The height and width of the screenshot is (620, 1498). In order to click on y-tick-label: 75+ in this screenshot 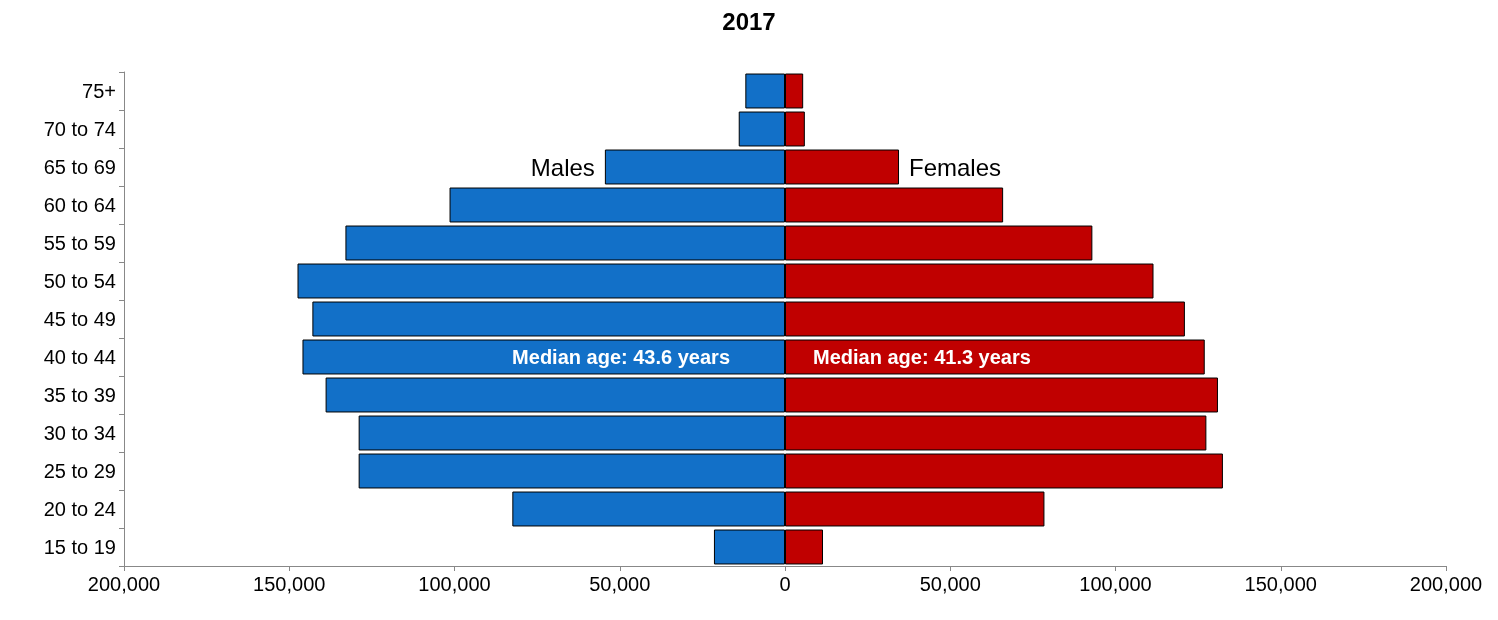, I will do `click(99, 91)`.